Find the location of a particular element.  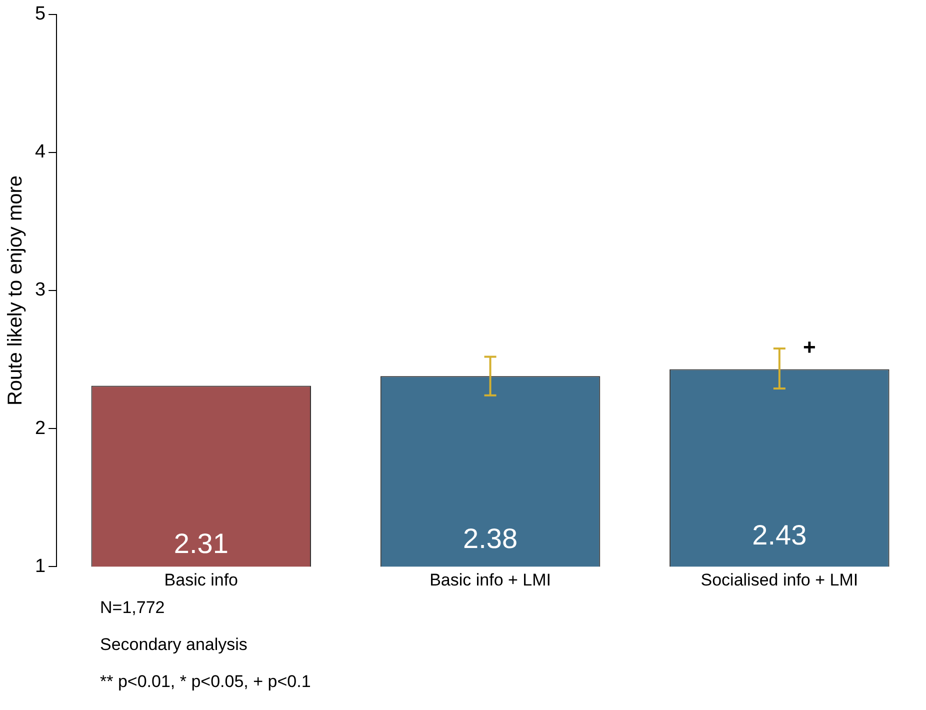

y-tick-label: 5 is located at coordinates (40, 14).